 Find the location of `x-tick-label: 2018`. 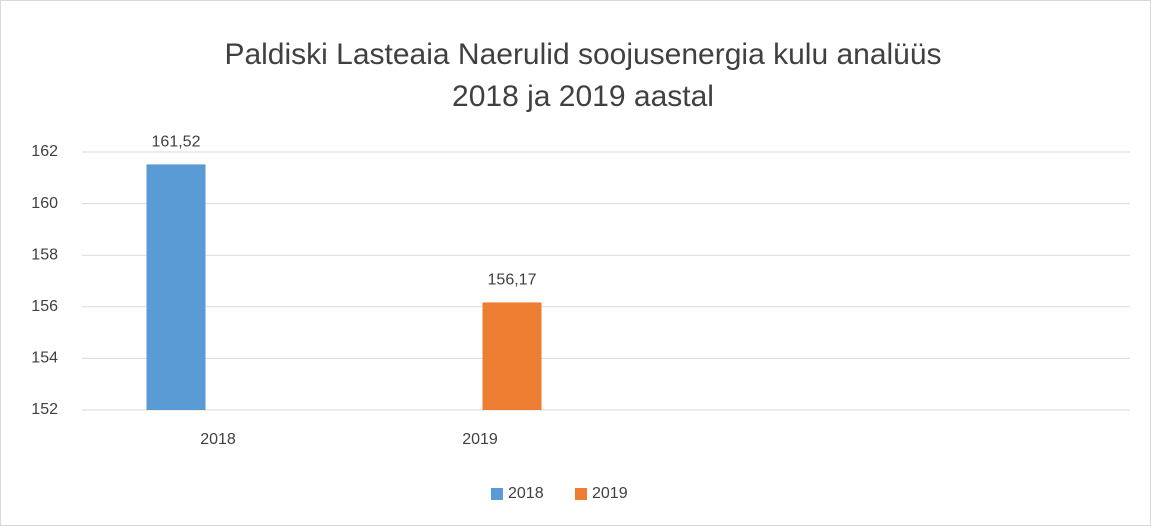

x-tick-label: 2018 is located at coordinates (218, 439).